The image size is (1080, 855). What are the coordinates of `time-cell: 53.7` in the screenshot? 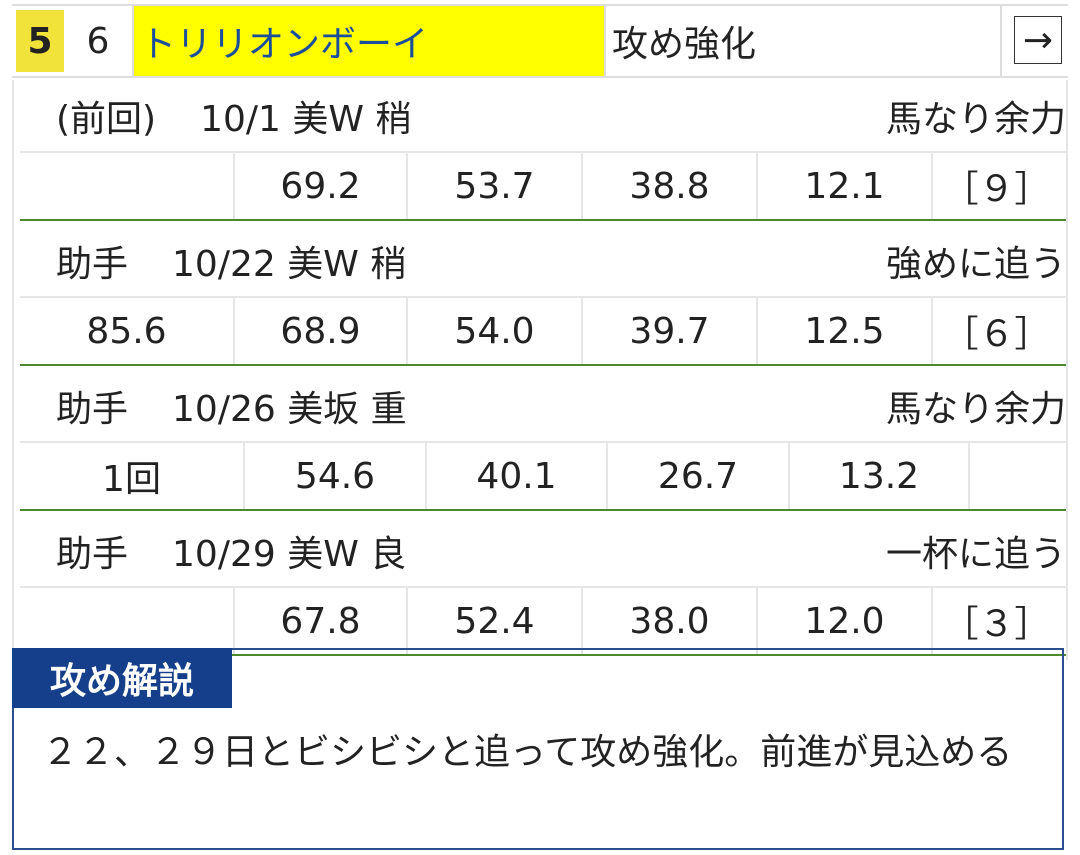 It's located at (495, 186).